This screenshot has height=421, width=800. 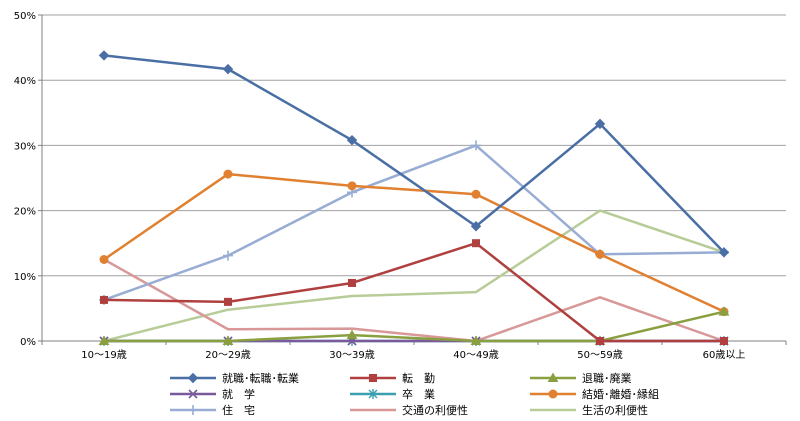 What do you see at coordinates (227, 355) in the screenshot?
I see `x-tick-label: 20～29歳` at bounding box center [227, 355].